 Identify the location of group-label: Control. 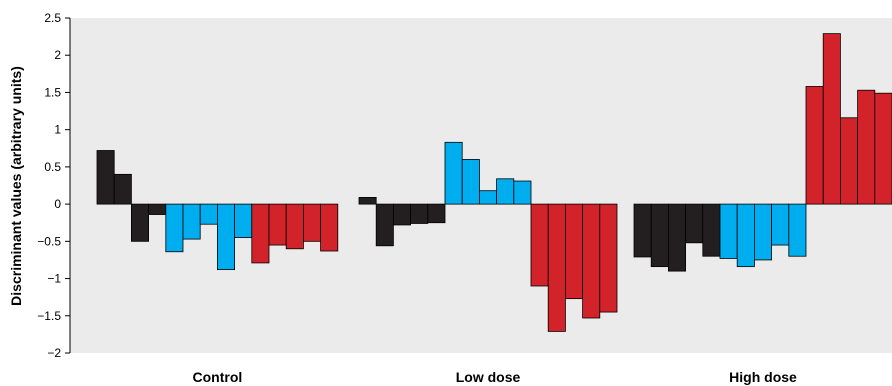
(218, 377).